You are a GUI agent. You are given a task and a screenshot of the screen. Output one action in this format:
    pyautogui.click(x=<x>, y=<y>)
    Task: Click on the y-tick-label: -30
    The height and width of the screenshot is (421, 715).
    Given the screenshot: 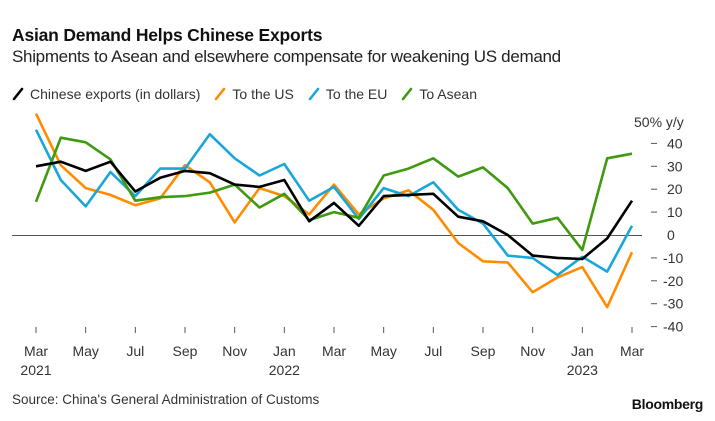 What is the action you would take?
    pyautogui.click(x=673, y=304)
    